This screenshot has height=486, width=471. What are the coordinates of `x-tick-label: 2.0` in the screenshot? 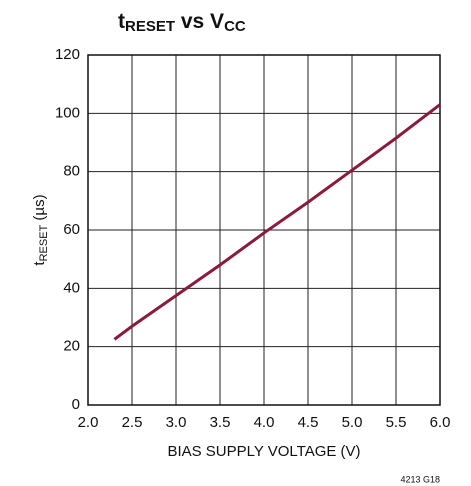 It's located at (88, 422).